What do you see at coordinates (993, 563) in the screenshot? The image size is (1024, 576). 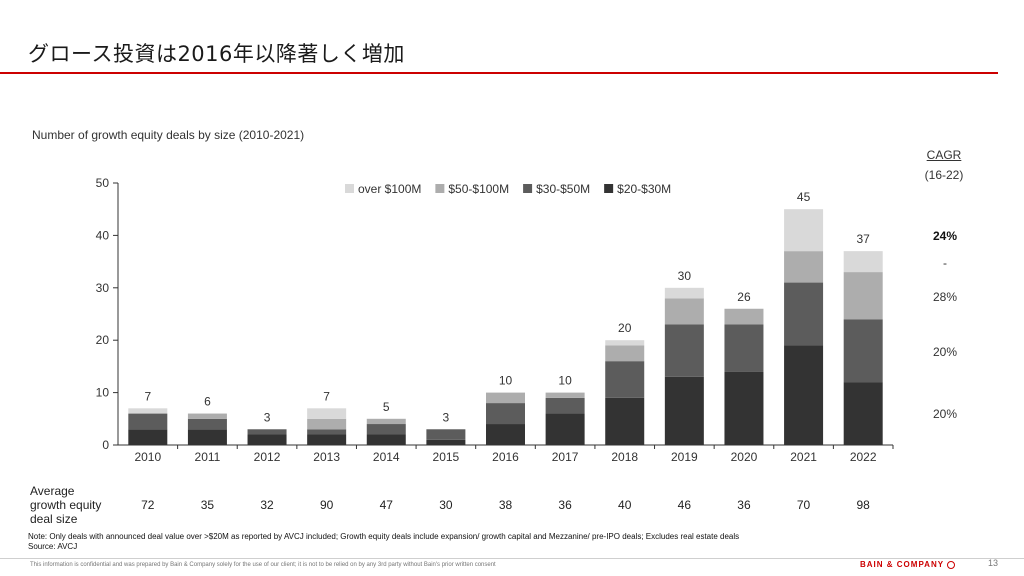 I see `page-number: 13` at bounding box center [993, 563].